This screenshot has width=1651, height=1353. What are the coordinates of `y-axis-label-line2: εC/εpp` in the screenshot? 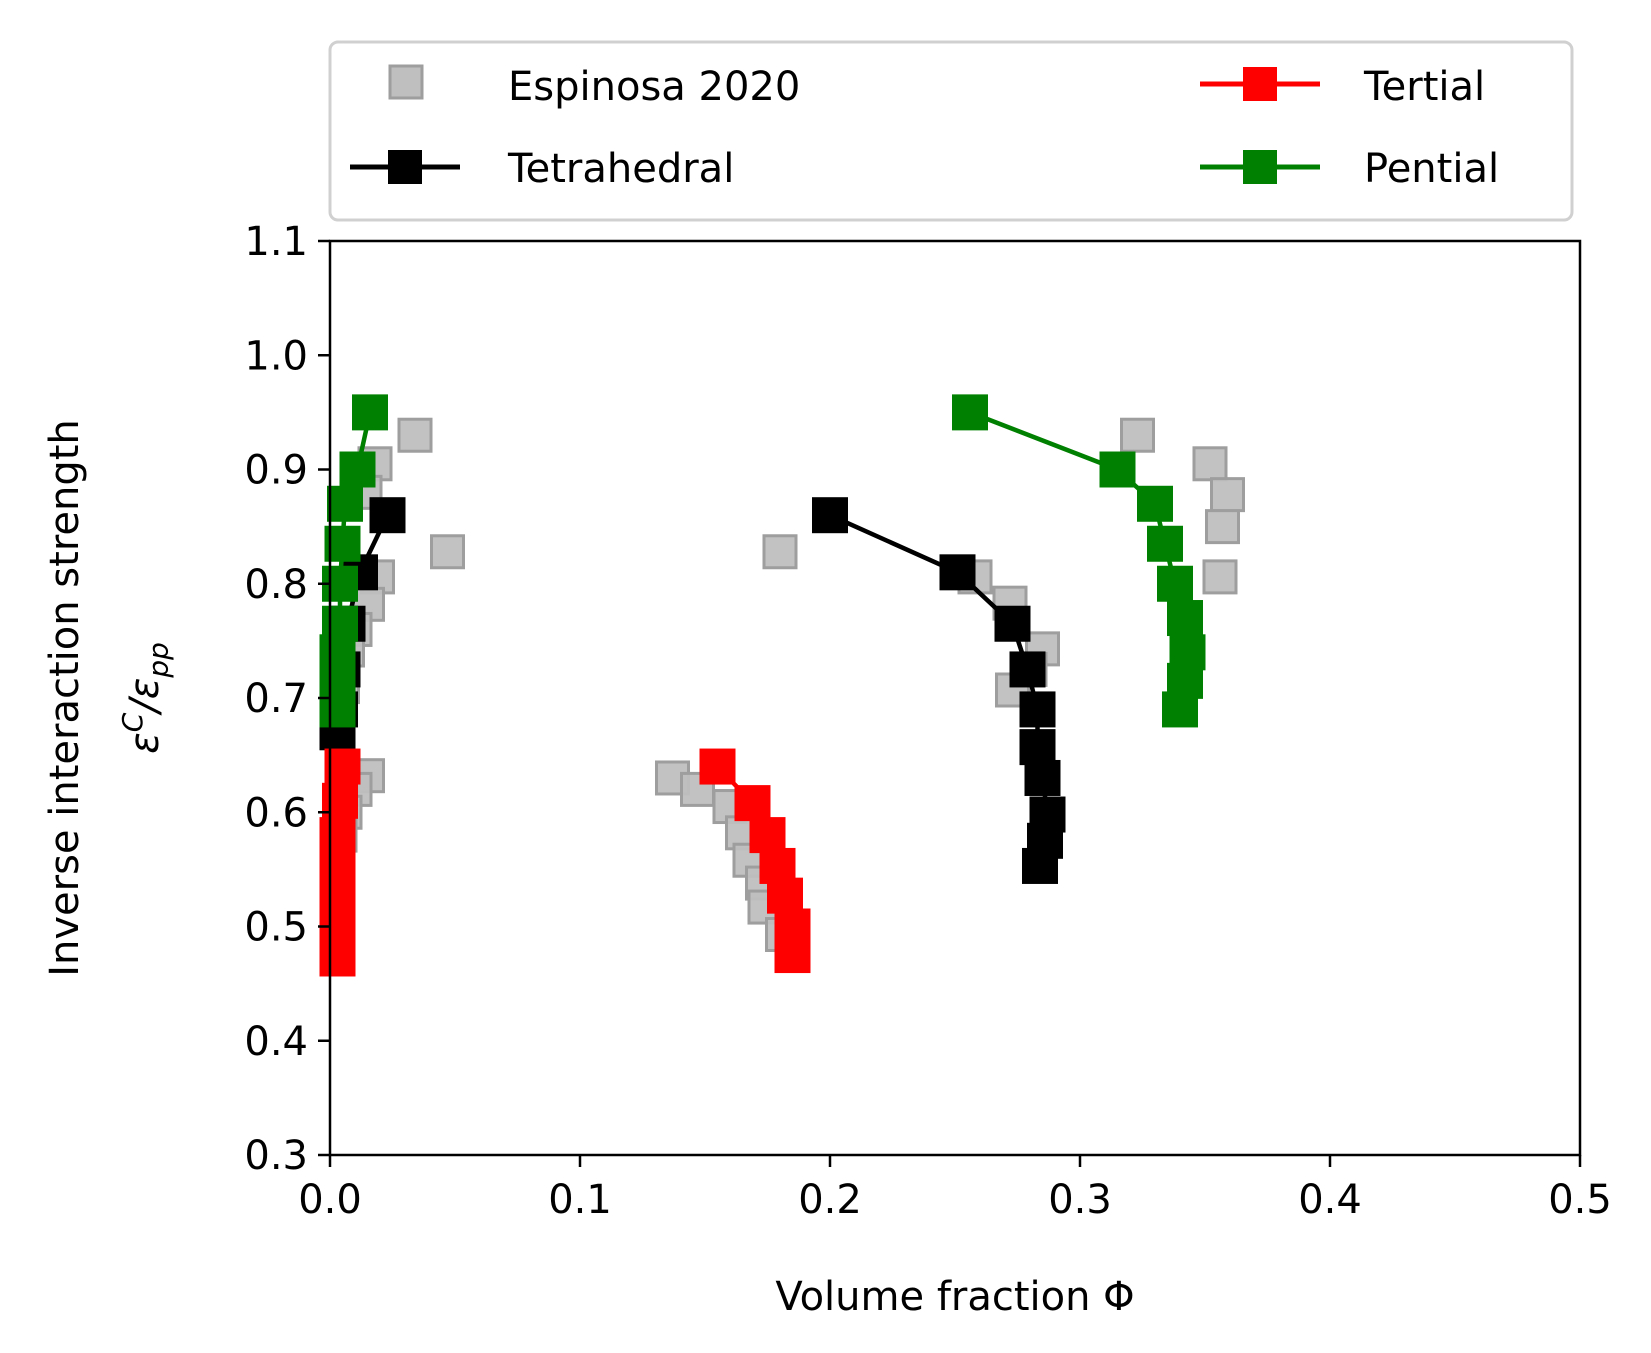 It's located at (145, 698).